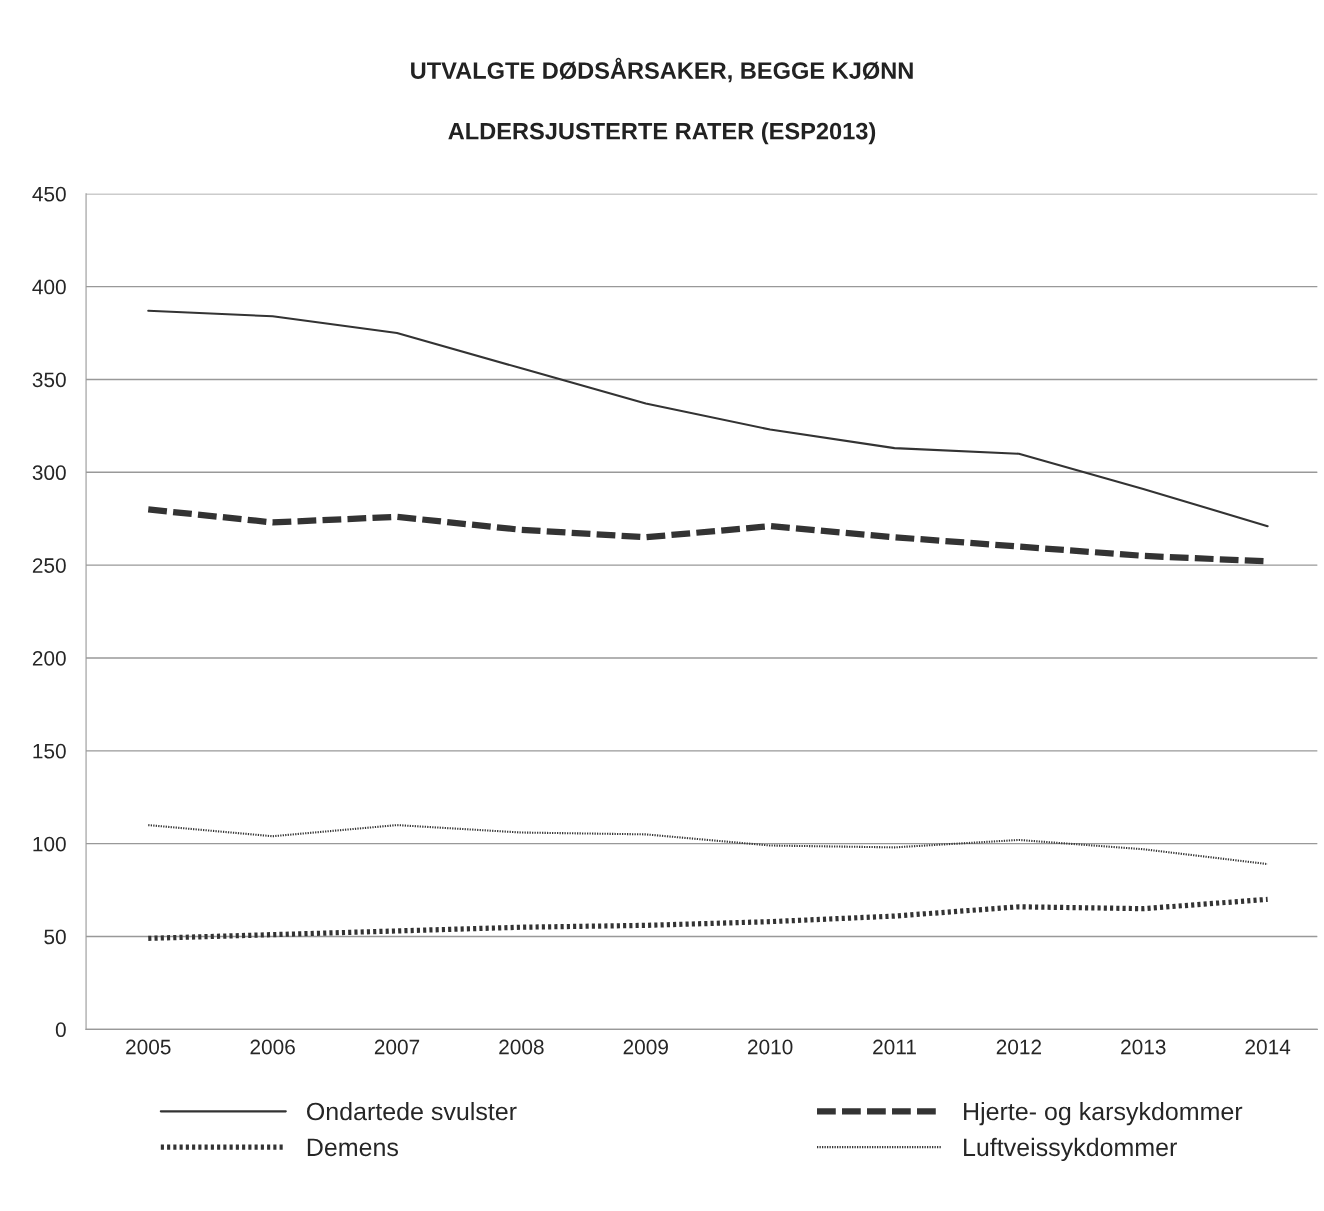 This screenshot has width=1324, height=1211. Describe the element at coordinates (49, 658) in the screenshot. I see `y-tick-label: 200` at that location.